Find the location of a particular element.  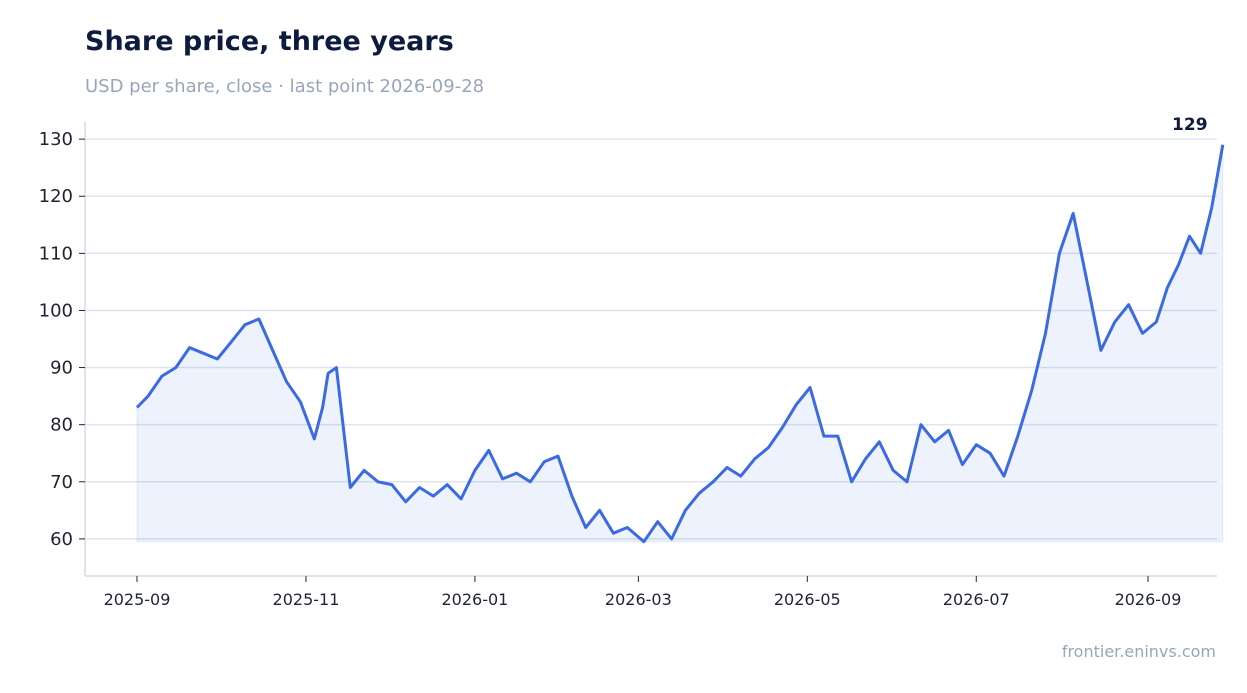

y-tick-label: 130 is located at coordinates (56, 139).